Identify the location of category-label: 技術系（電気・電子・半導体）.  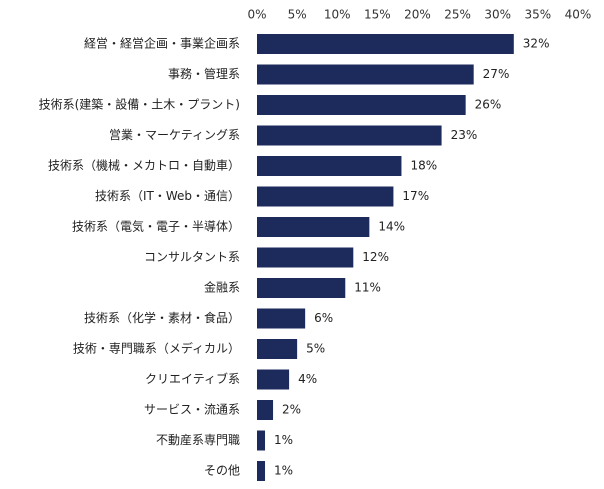
(156, 226).